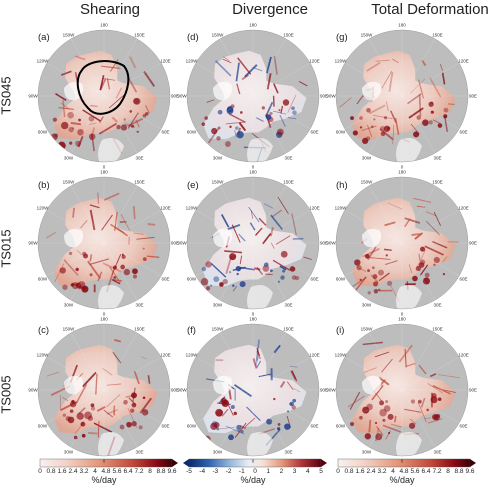  Describe the element at coordinates (342, 37) in the screenshot. I see `panel-label-g: (g)` at that location.